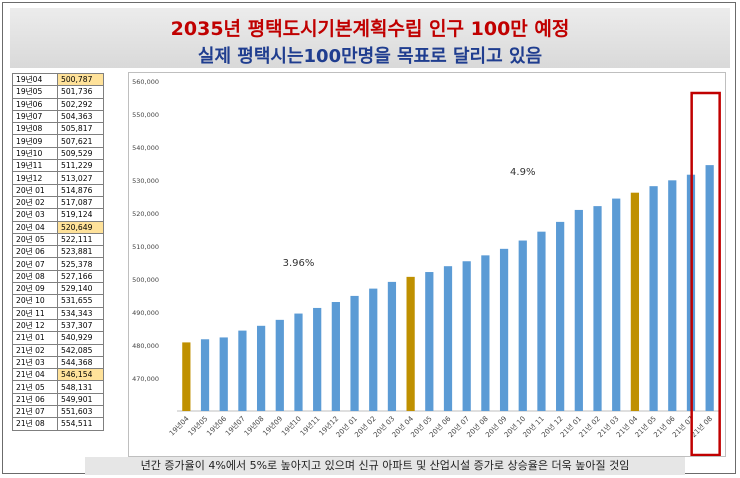 This screenshot has width=740, height=478. I want to click on population-cell: 505,817, so click(80, 129).